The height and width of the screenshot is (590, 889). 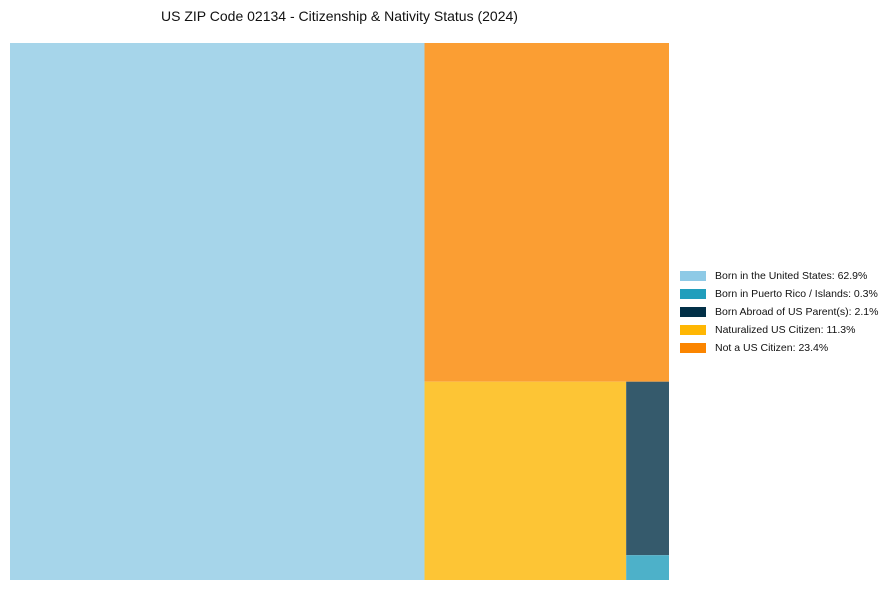 I want to click on legend-swatch-born-us, so click(x=693, y=276).